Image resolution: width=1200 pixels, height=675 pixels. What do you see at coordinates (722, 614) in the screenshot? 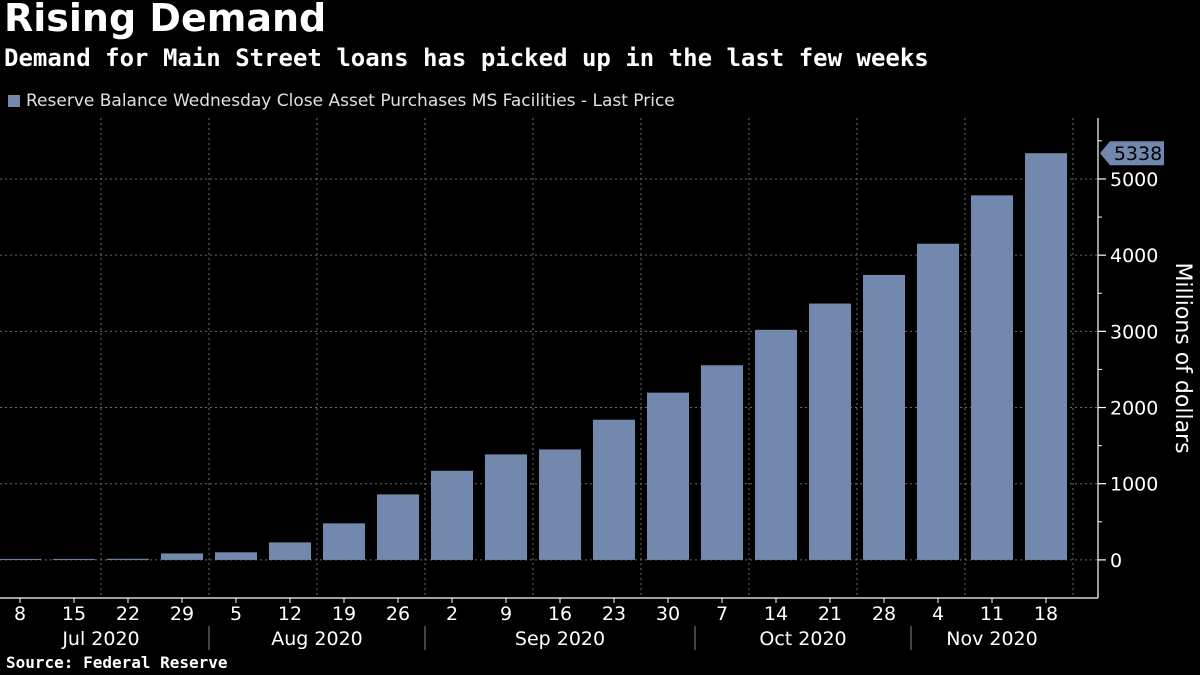
I see `x-tick-label-7: 7` at bounding box center [722, 614].